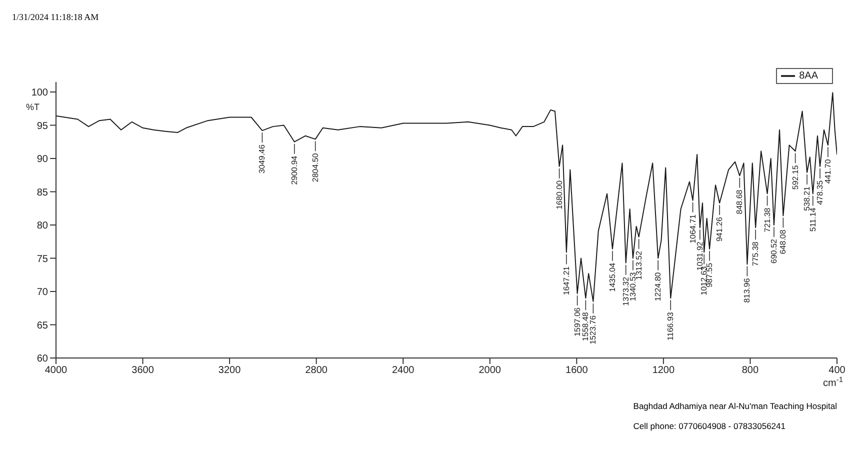 The image size is (855, 451). I want to click on x-tick-label: 400, so click(837, 370).